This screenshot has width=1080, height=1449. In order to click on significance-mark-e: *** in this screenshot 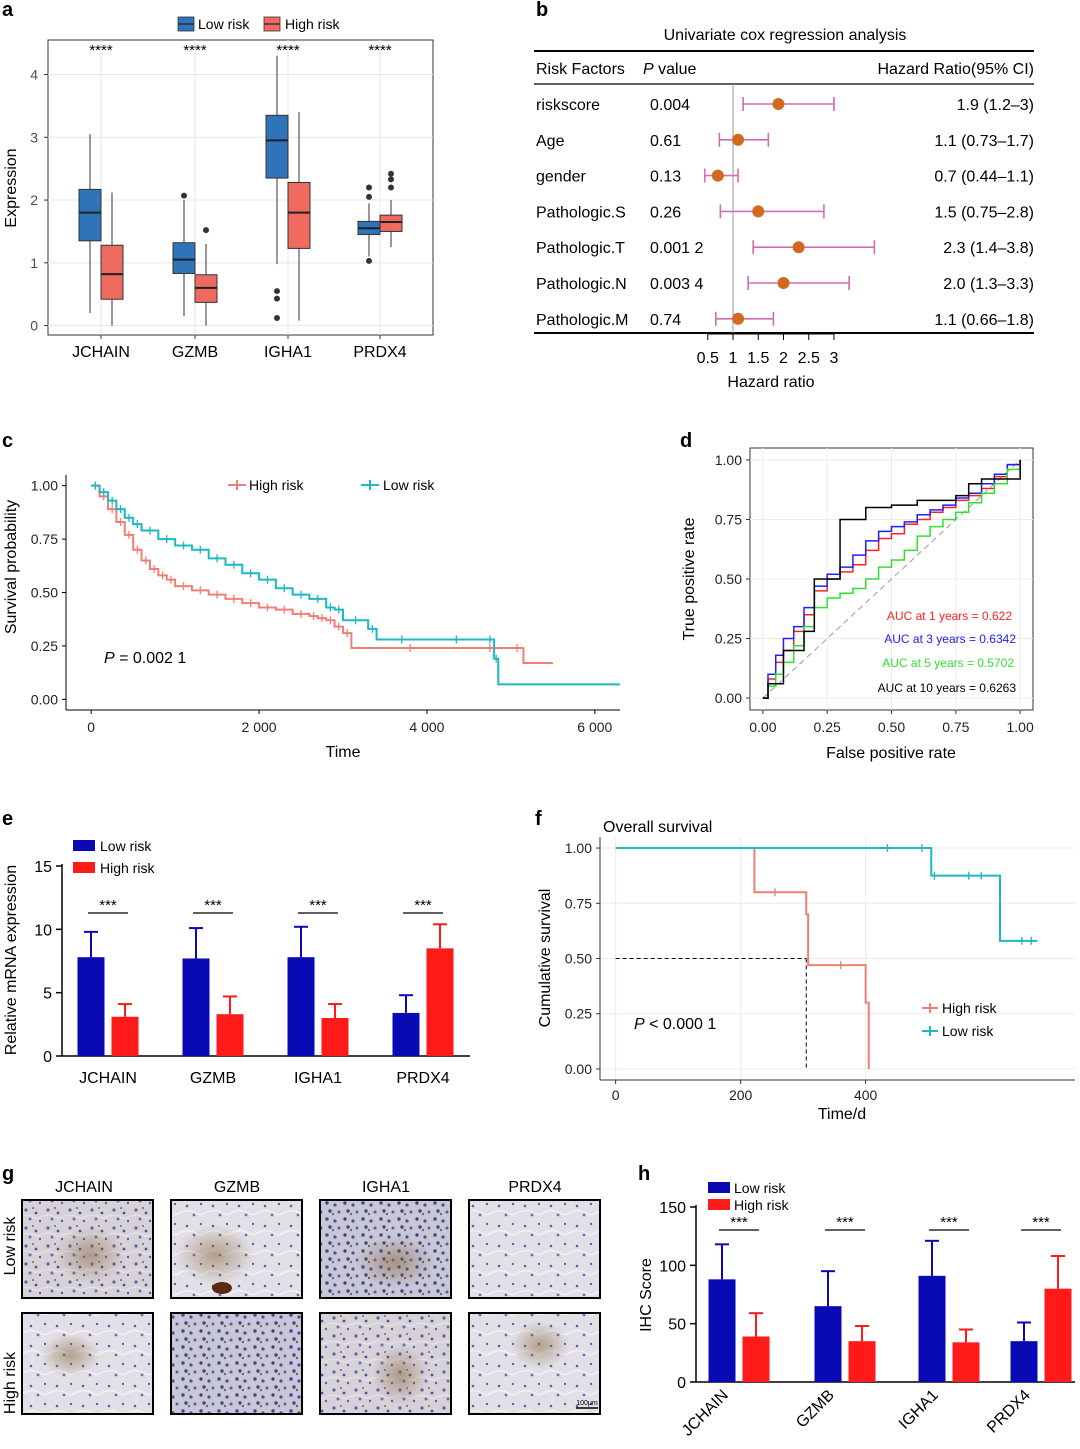, I will do `click(318, 905)`.